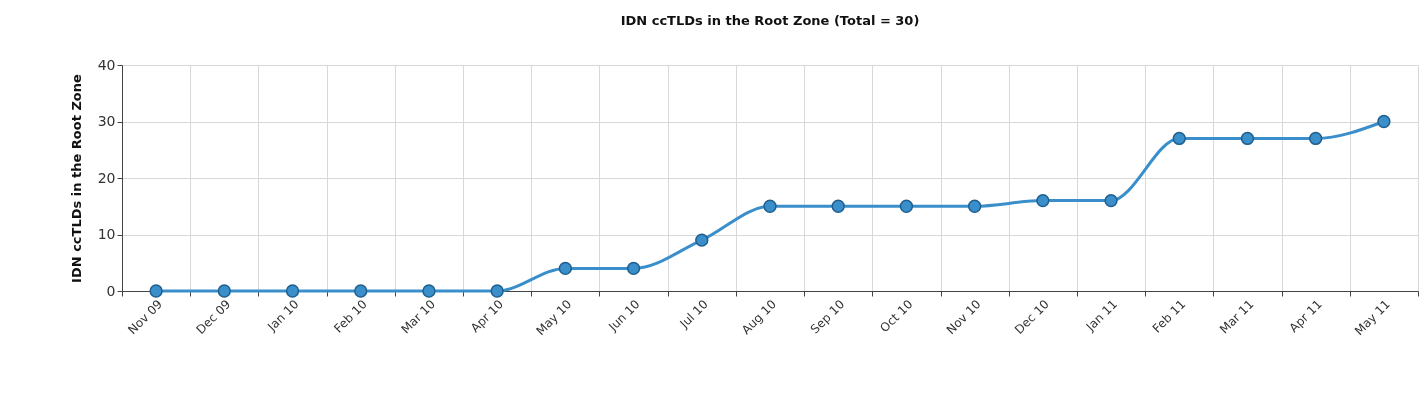 The height and width of the screenshot is (402, 1424). Describe the element at coordinates (1101, 316) in the screenshot. I see `x-tick-label: Jan 11` at that location.